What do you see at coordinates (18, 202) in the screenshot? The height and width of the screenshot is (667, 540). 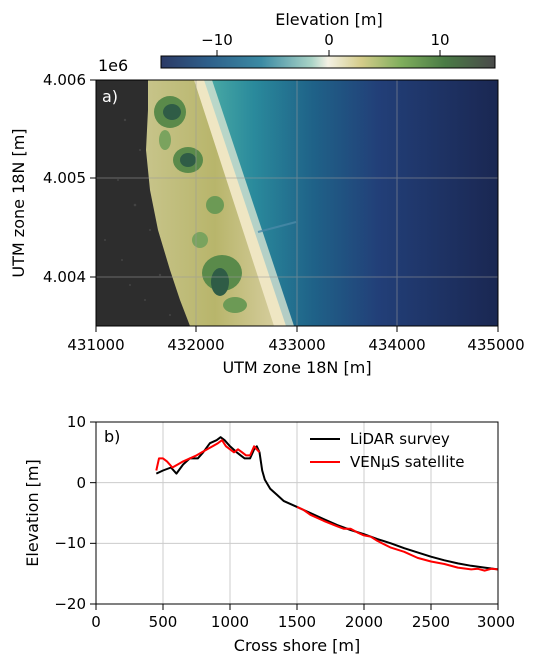 I see `panel-a-ylabel: UTM zone 18N [m]` at bounding box center [18, 202].